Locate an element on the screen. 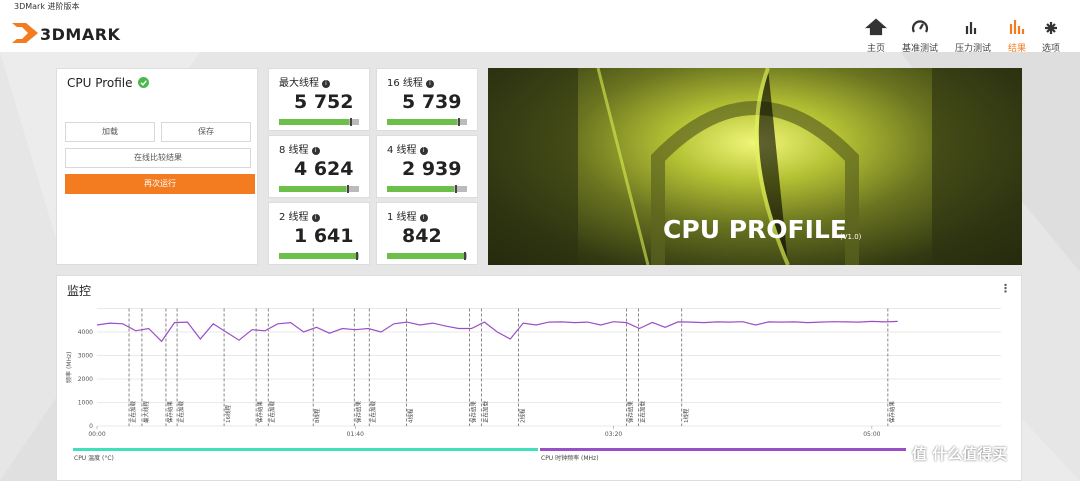 This screenshot has height=481, width=1080. y-tick-label: 2000 is located at coordinates (85, 379).